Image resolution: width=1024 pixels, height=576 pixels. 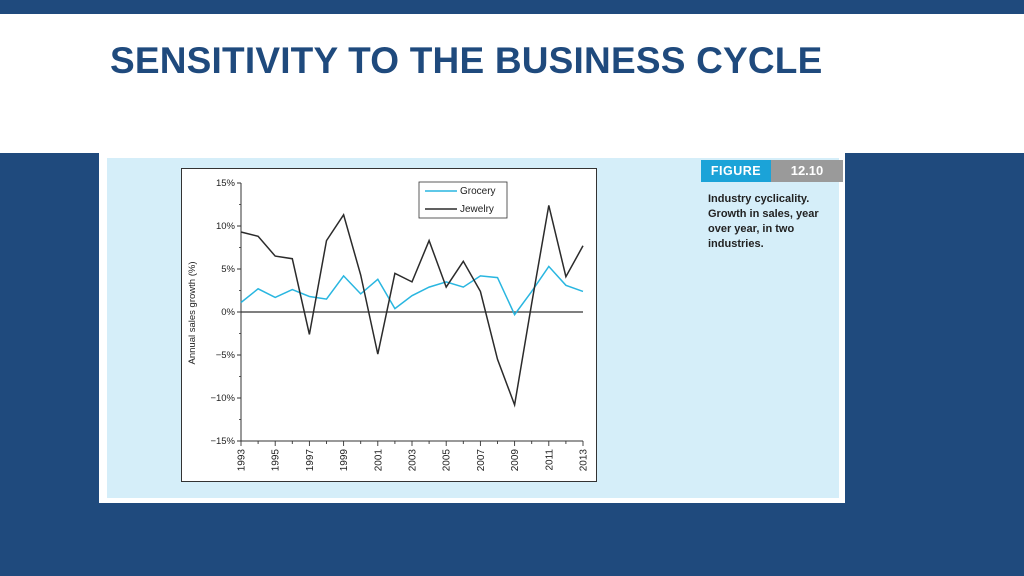 What do you see at coordinates (481, 460) in the screenshot?
I see `x-tick-label: 2007` at bounding box center [481, 460].